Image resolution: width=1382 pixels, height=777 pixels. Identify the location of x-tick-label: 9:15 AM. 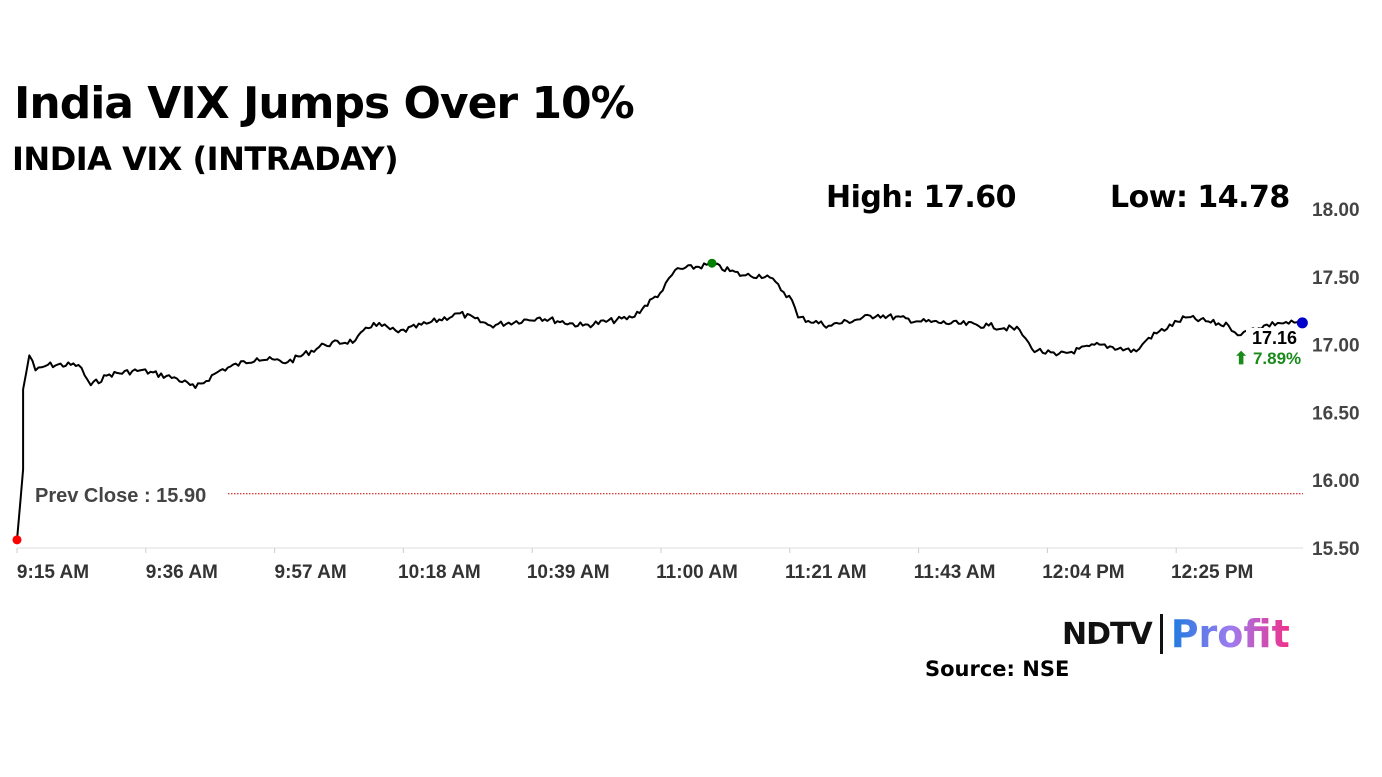
(53, 572).